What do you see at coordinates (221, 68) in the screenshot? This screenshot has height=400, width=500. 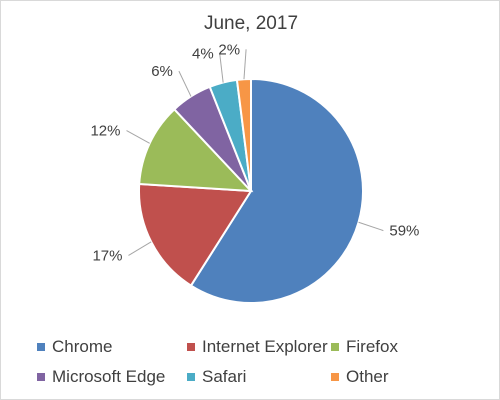 I see `leader-line-safari` at bounding box center [221, 68].